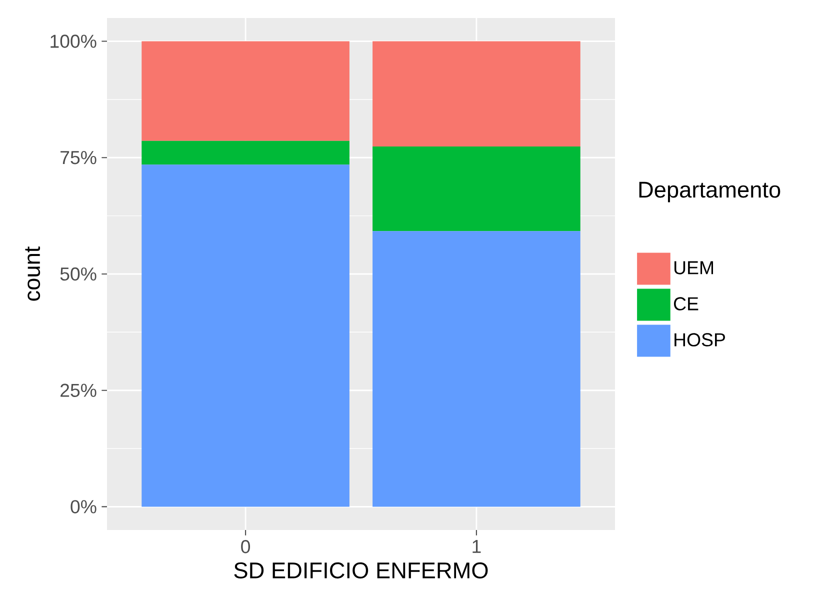 This screenshot has width=822, height=607. Describe the element at coordinates (32, 273) in the screenshot. I see `y-axis-title: count` at that location.